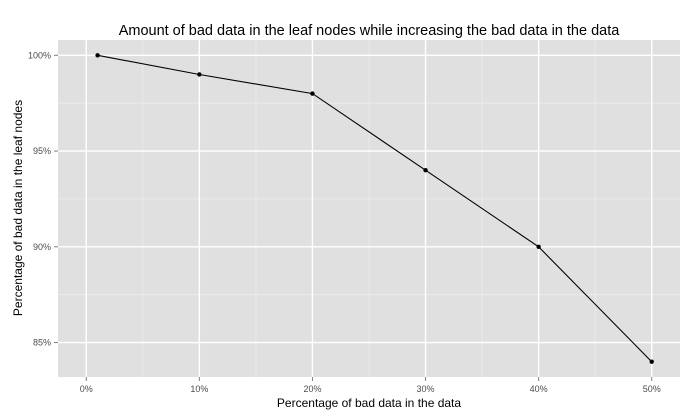  What do you see at coordinates (199, 389) in the screenshot?
I see `x-tick-label: 10%` at bounding box center [199, 389].